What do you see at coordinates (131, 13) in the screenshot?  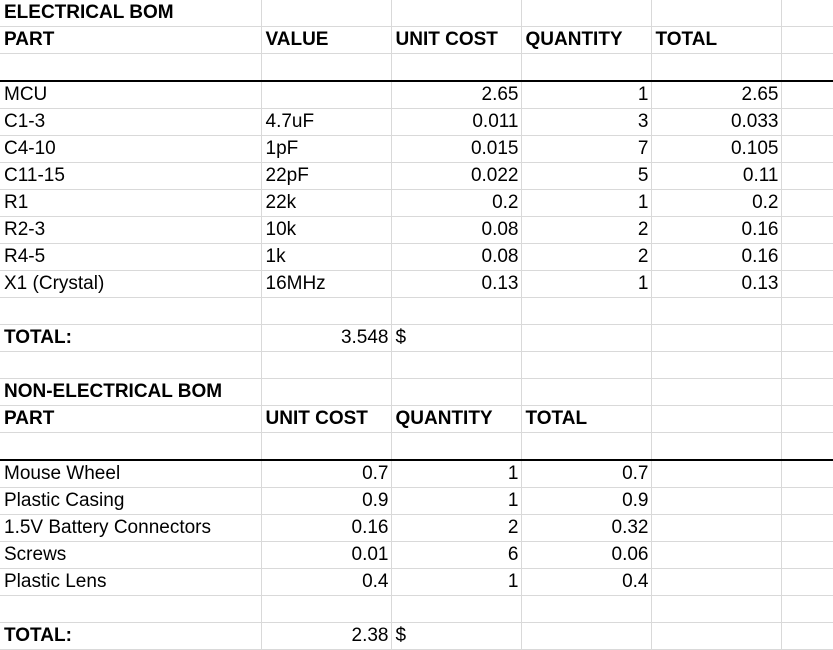 I see `electrical-bom-title: ELECTRICAL BOM` at bounding box center [131, 13].